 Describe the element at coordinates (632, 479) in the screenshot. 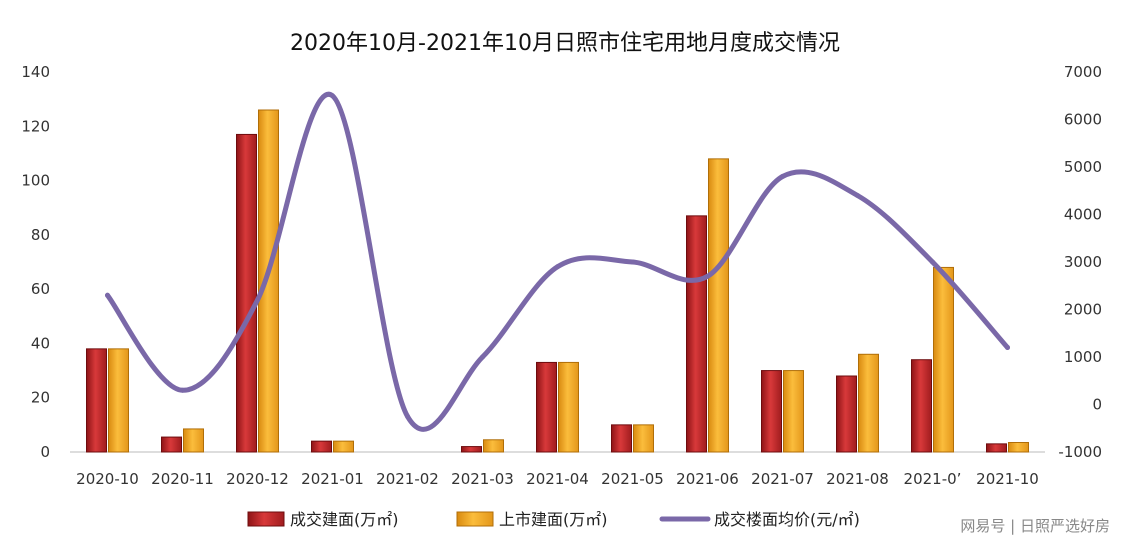

I see `x-tick-2021-05: 2021-05` at that location.